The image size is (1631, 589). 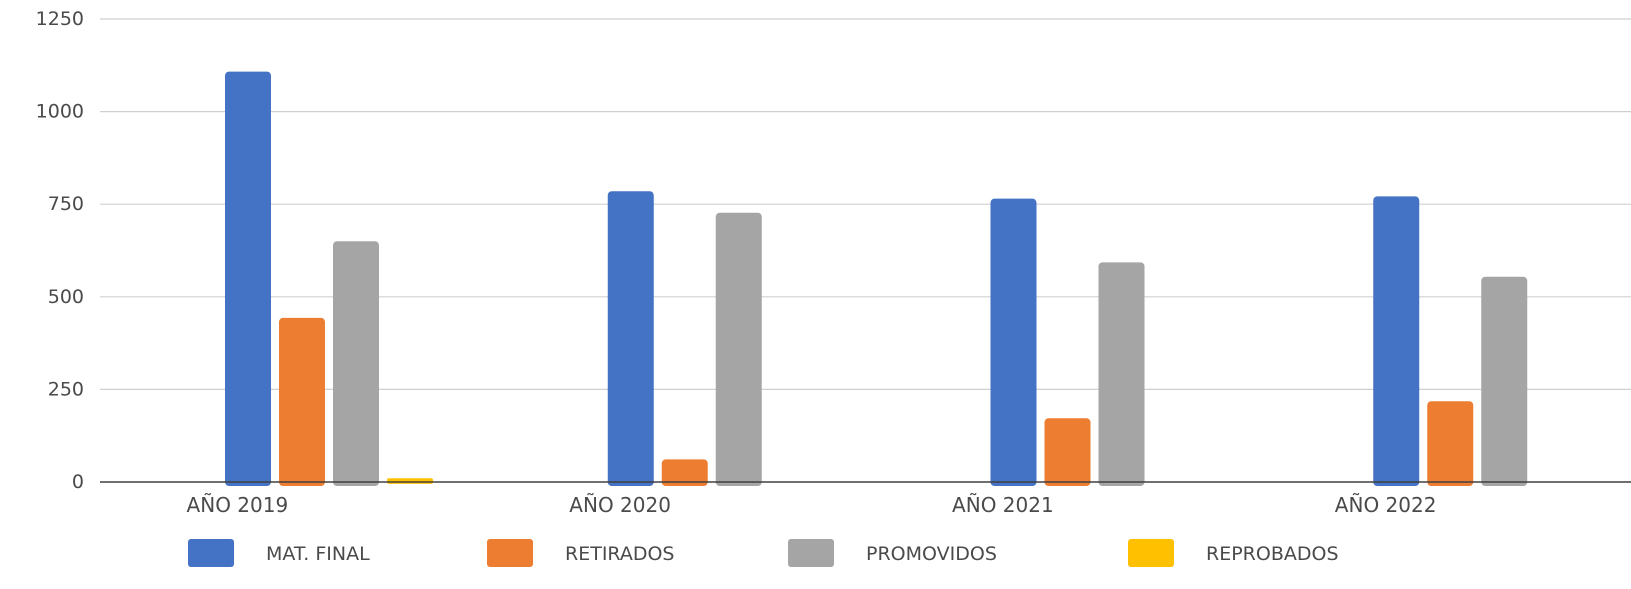 I want to click on x-category-label-0: AÑO 2019, so click(x=238, y=505).